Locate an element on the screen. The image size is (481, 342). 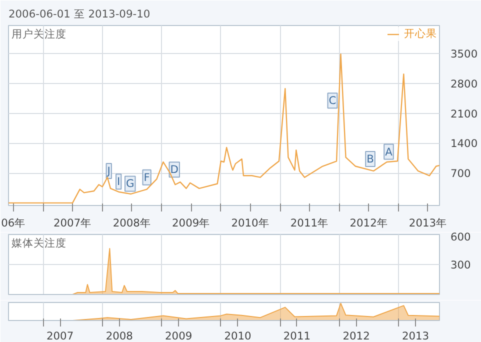
x-tick-label: 2012年 is located at coordinates (369, 223).